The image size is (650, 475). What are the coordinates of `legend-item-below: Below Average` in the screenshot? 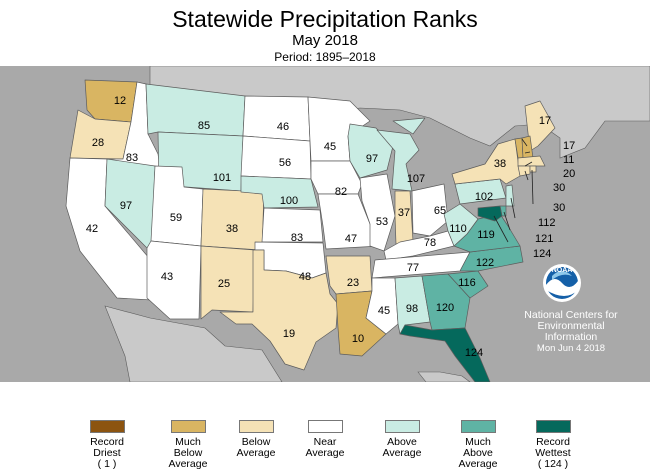 It's located at (256, 439).